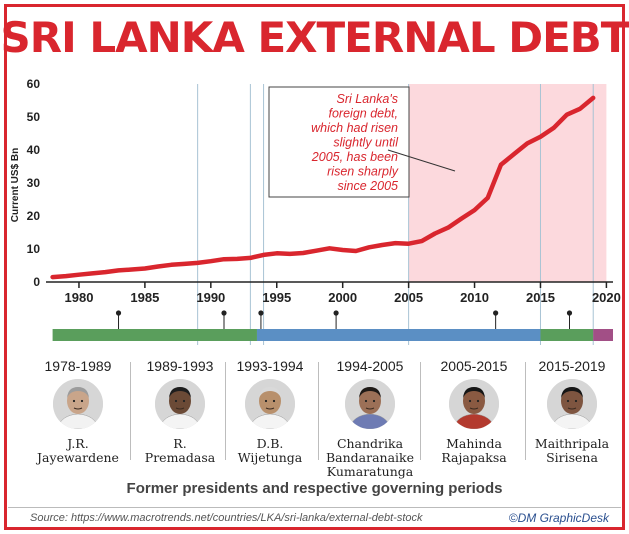 This screenshot has width=629, height=534. Describe the element at coordinates (15, 185) in the screenshot. I see `y-axis-label: Current US$ Bn` at that location.